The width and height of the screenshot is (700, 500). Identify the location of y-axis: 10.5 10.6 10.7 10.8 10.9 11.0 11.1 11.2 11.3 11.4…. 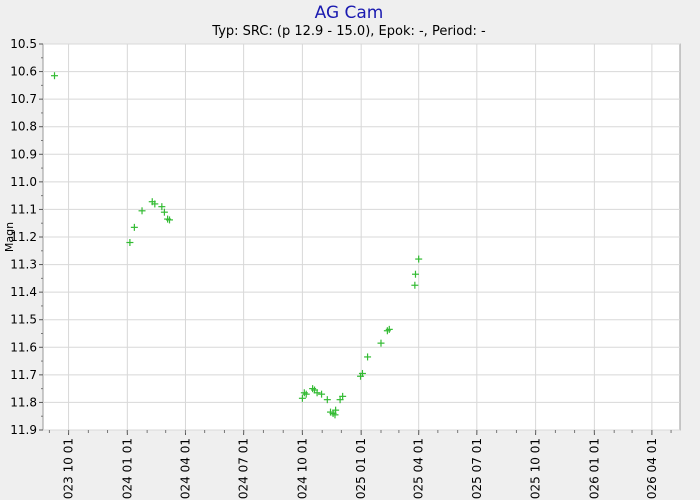
(26, 237).